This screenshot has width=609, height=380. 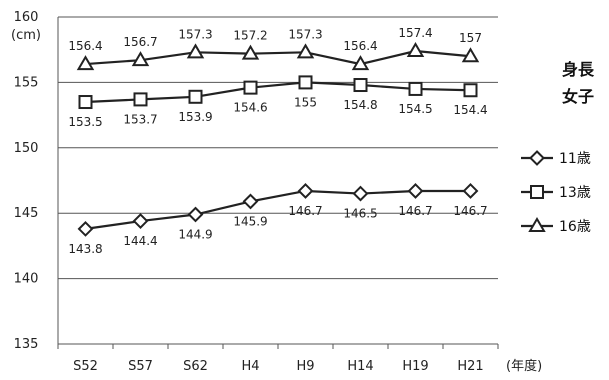 What do you see at coordinates (360, 366) in the screenshot?
I see `x-tick-label: H14` at bounding box center [360, 366].